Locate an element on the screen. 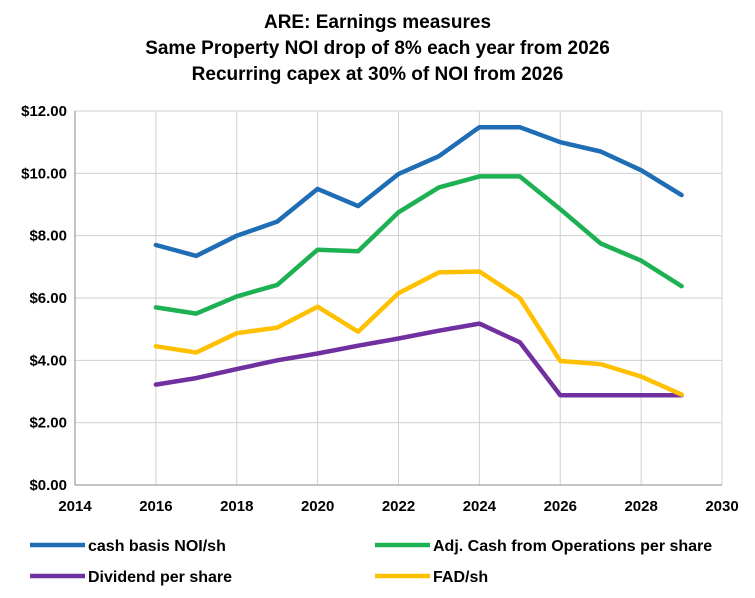 The height and width of the screenshot is (598, 755). x-tick-label: 2028 is located at coordinates (640, 506).